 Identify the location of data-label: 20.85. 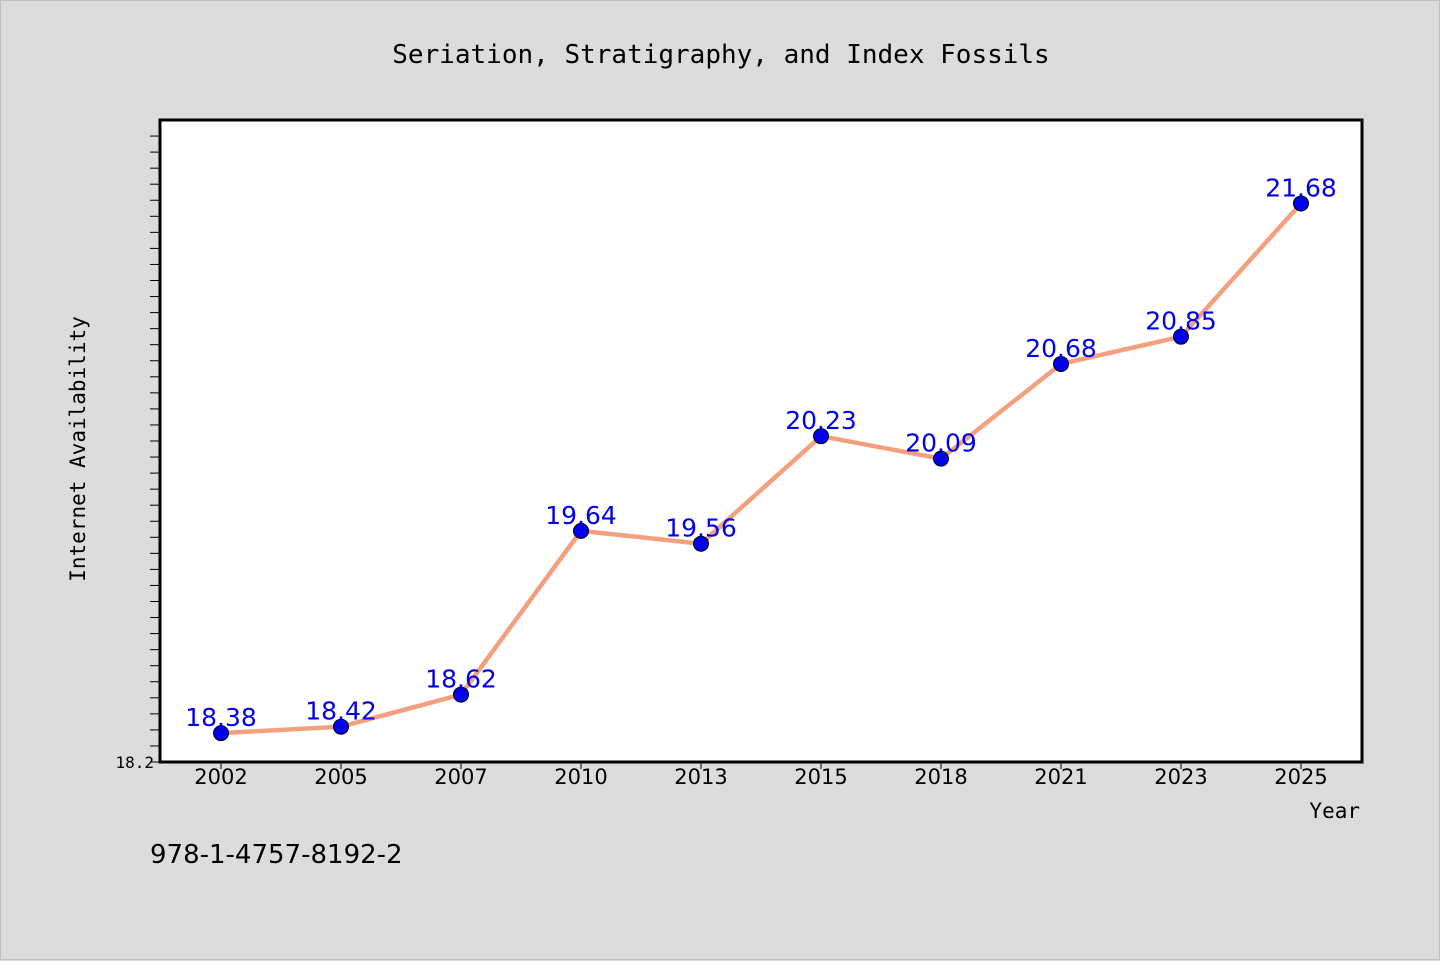
(1181, 321).